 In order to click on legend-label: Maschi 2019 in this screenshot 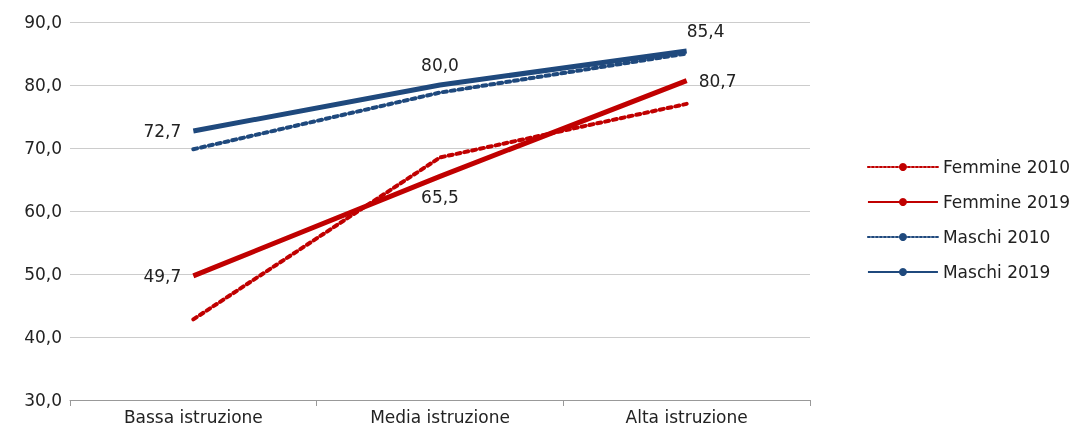, I will do `click(996, 272)`.